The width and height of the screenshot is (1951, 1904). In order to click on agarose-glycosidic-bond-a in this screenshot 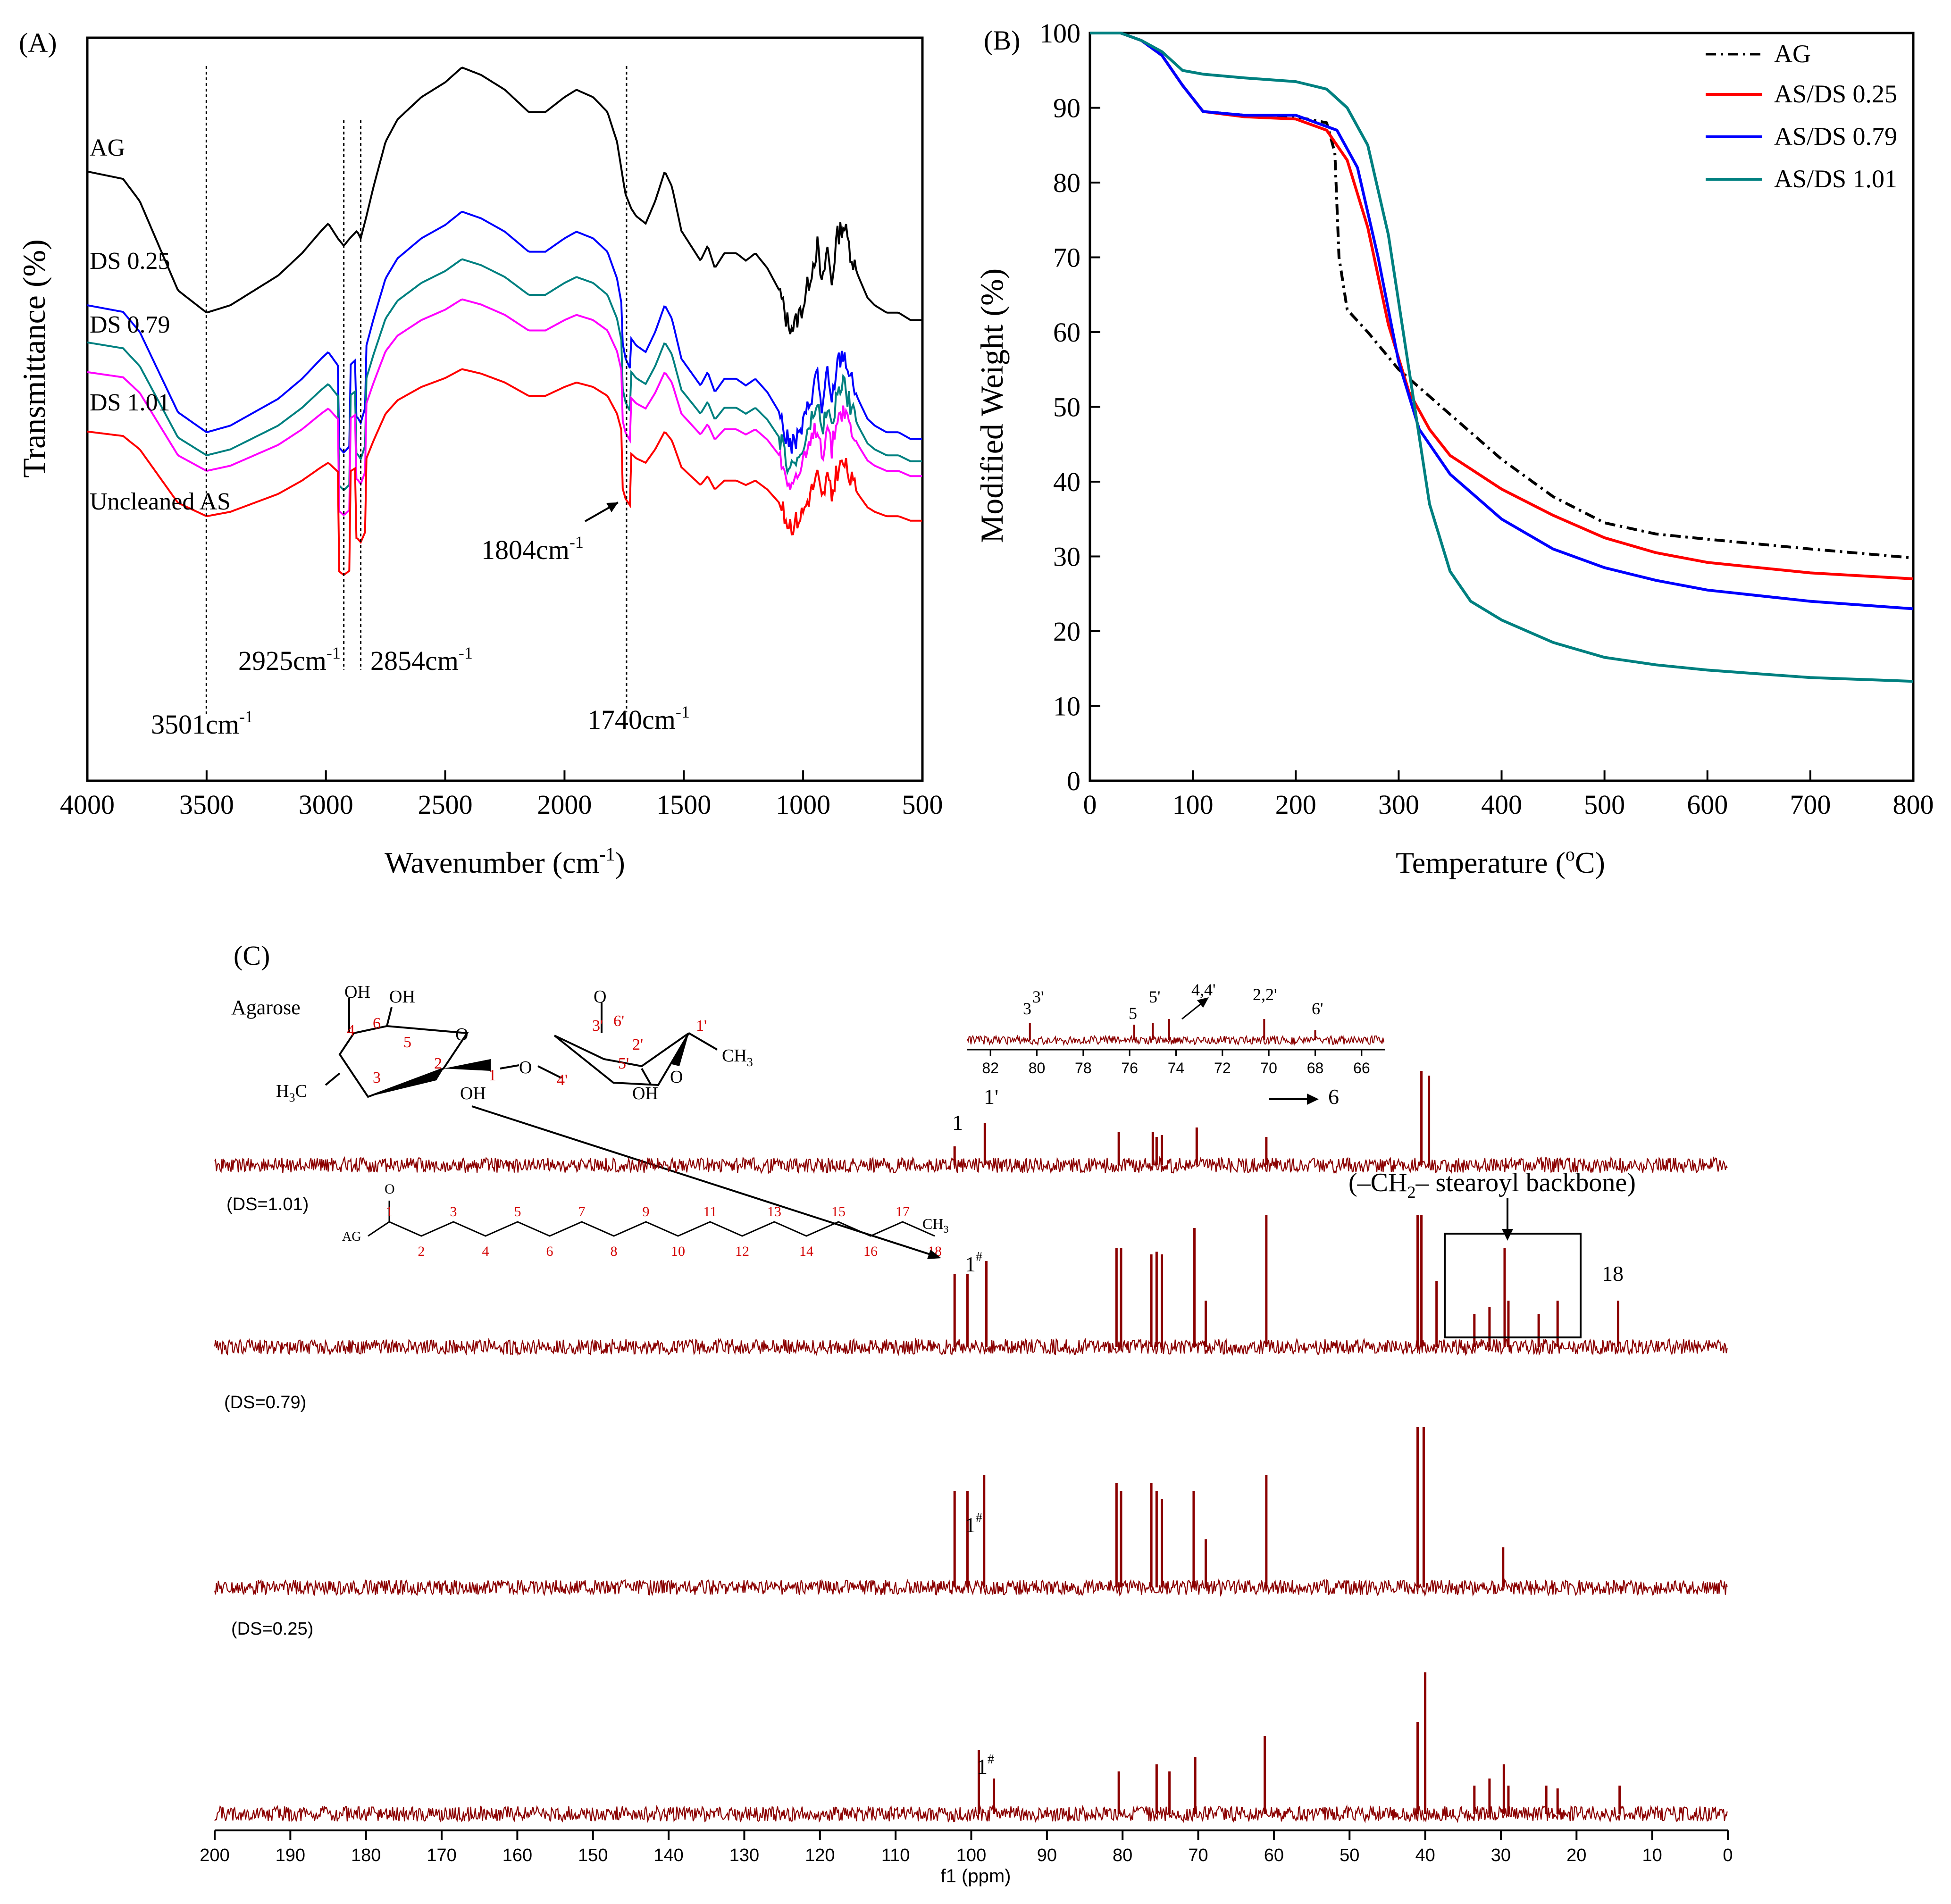, I will do `click(509, 1066)`.